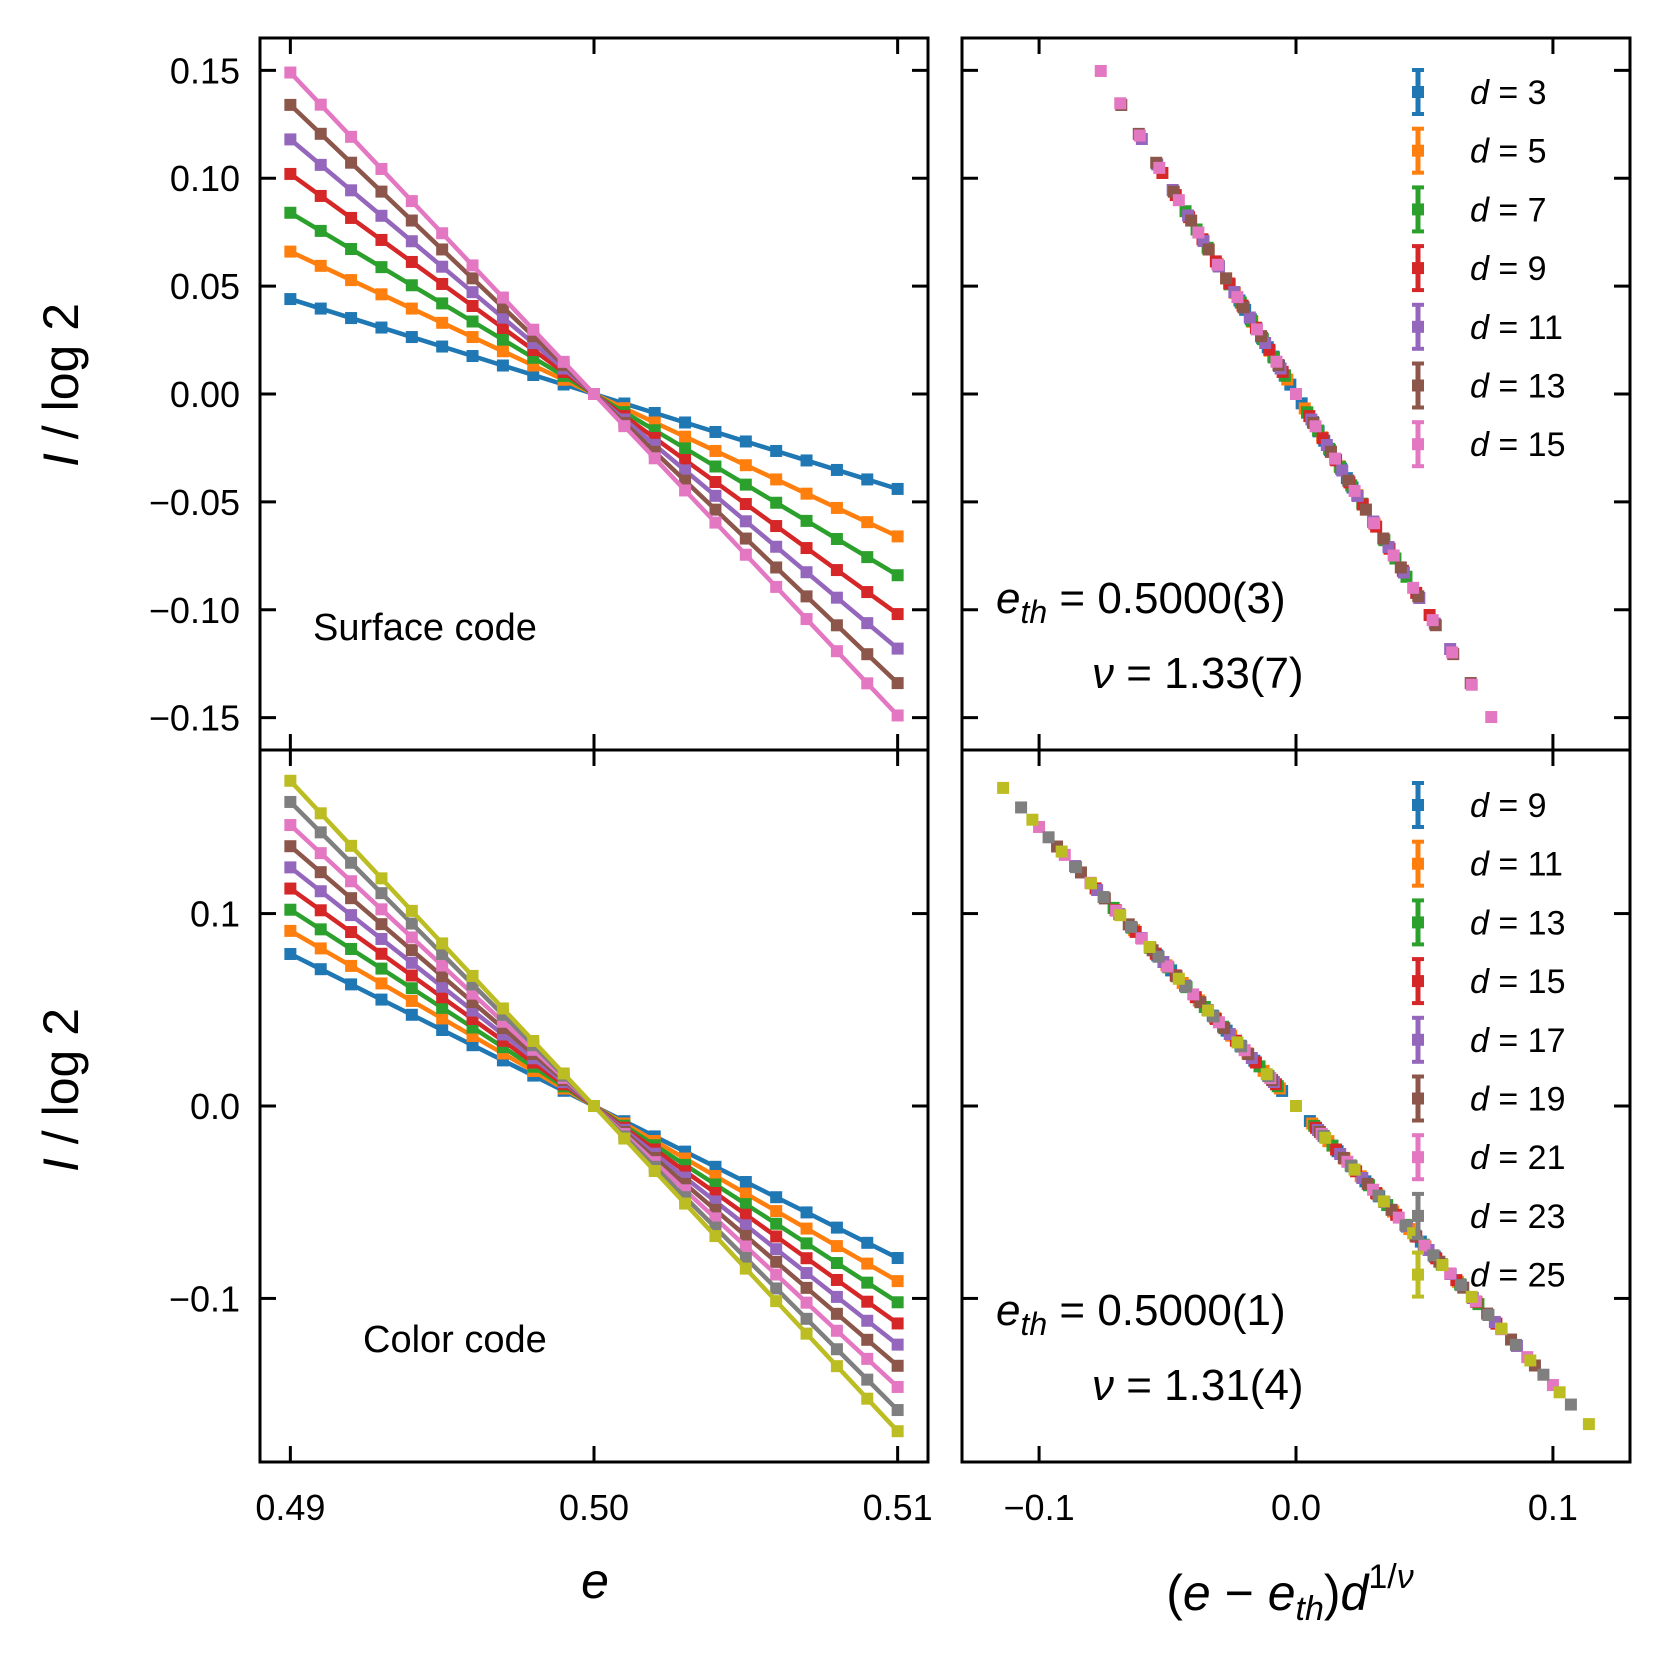 The image size is (1658, 1658). What do you see at coordinates (61, 1090) in the screenshot?
I see `y-axis-label-bottom: I / log 2` at bounding box center [61, 1090].